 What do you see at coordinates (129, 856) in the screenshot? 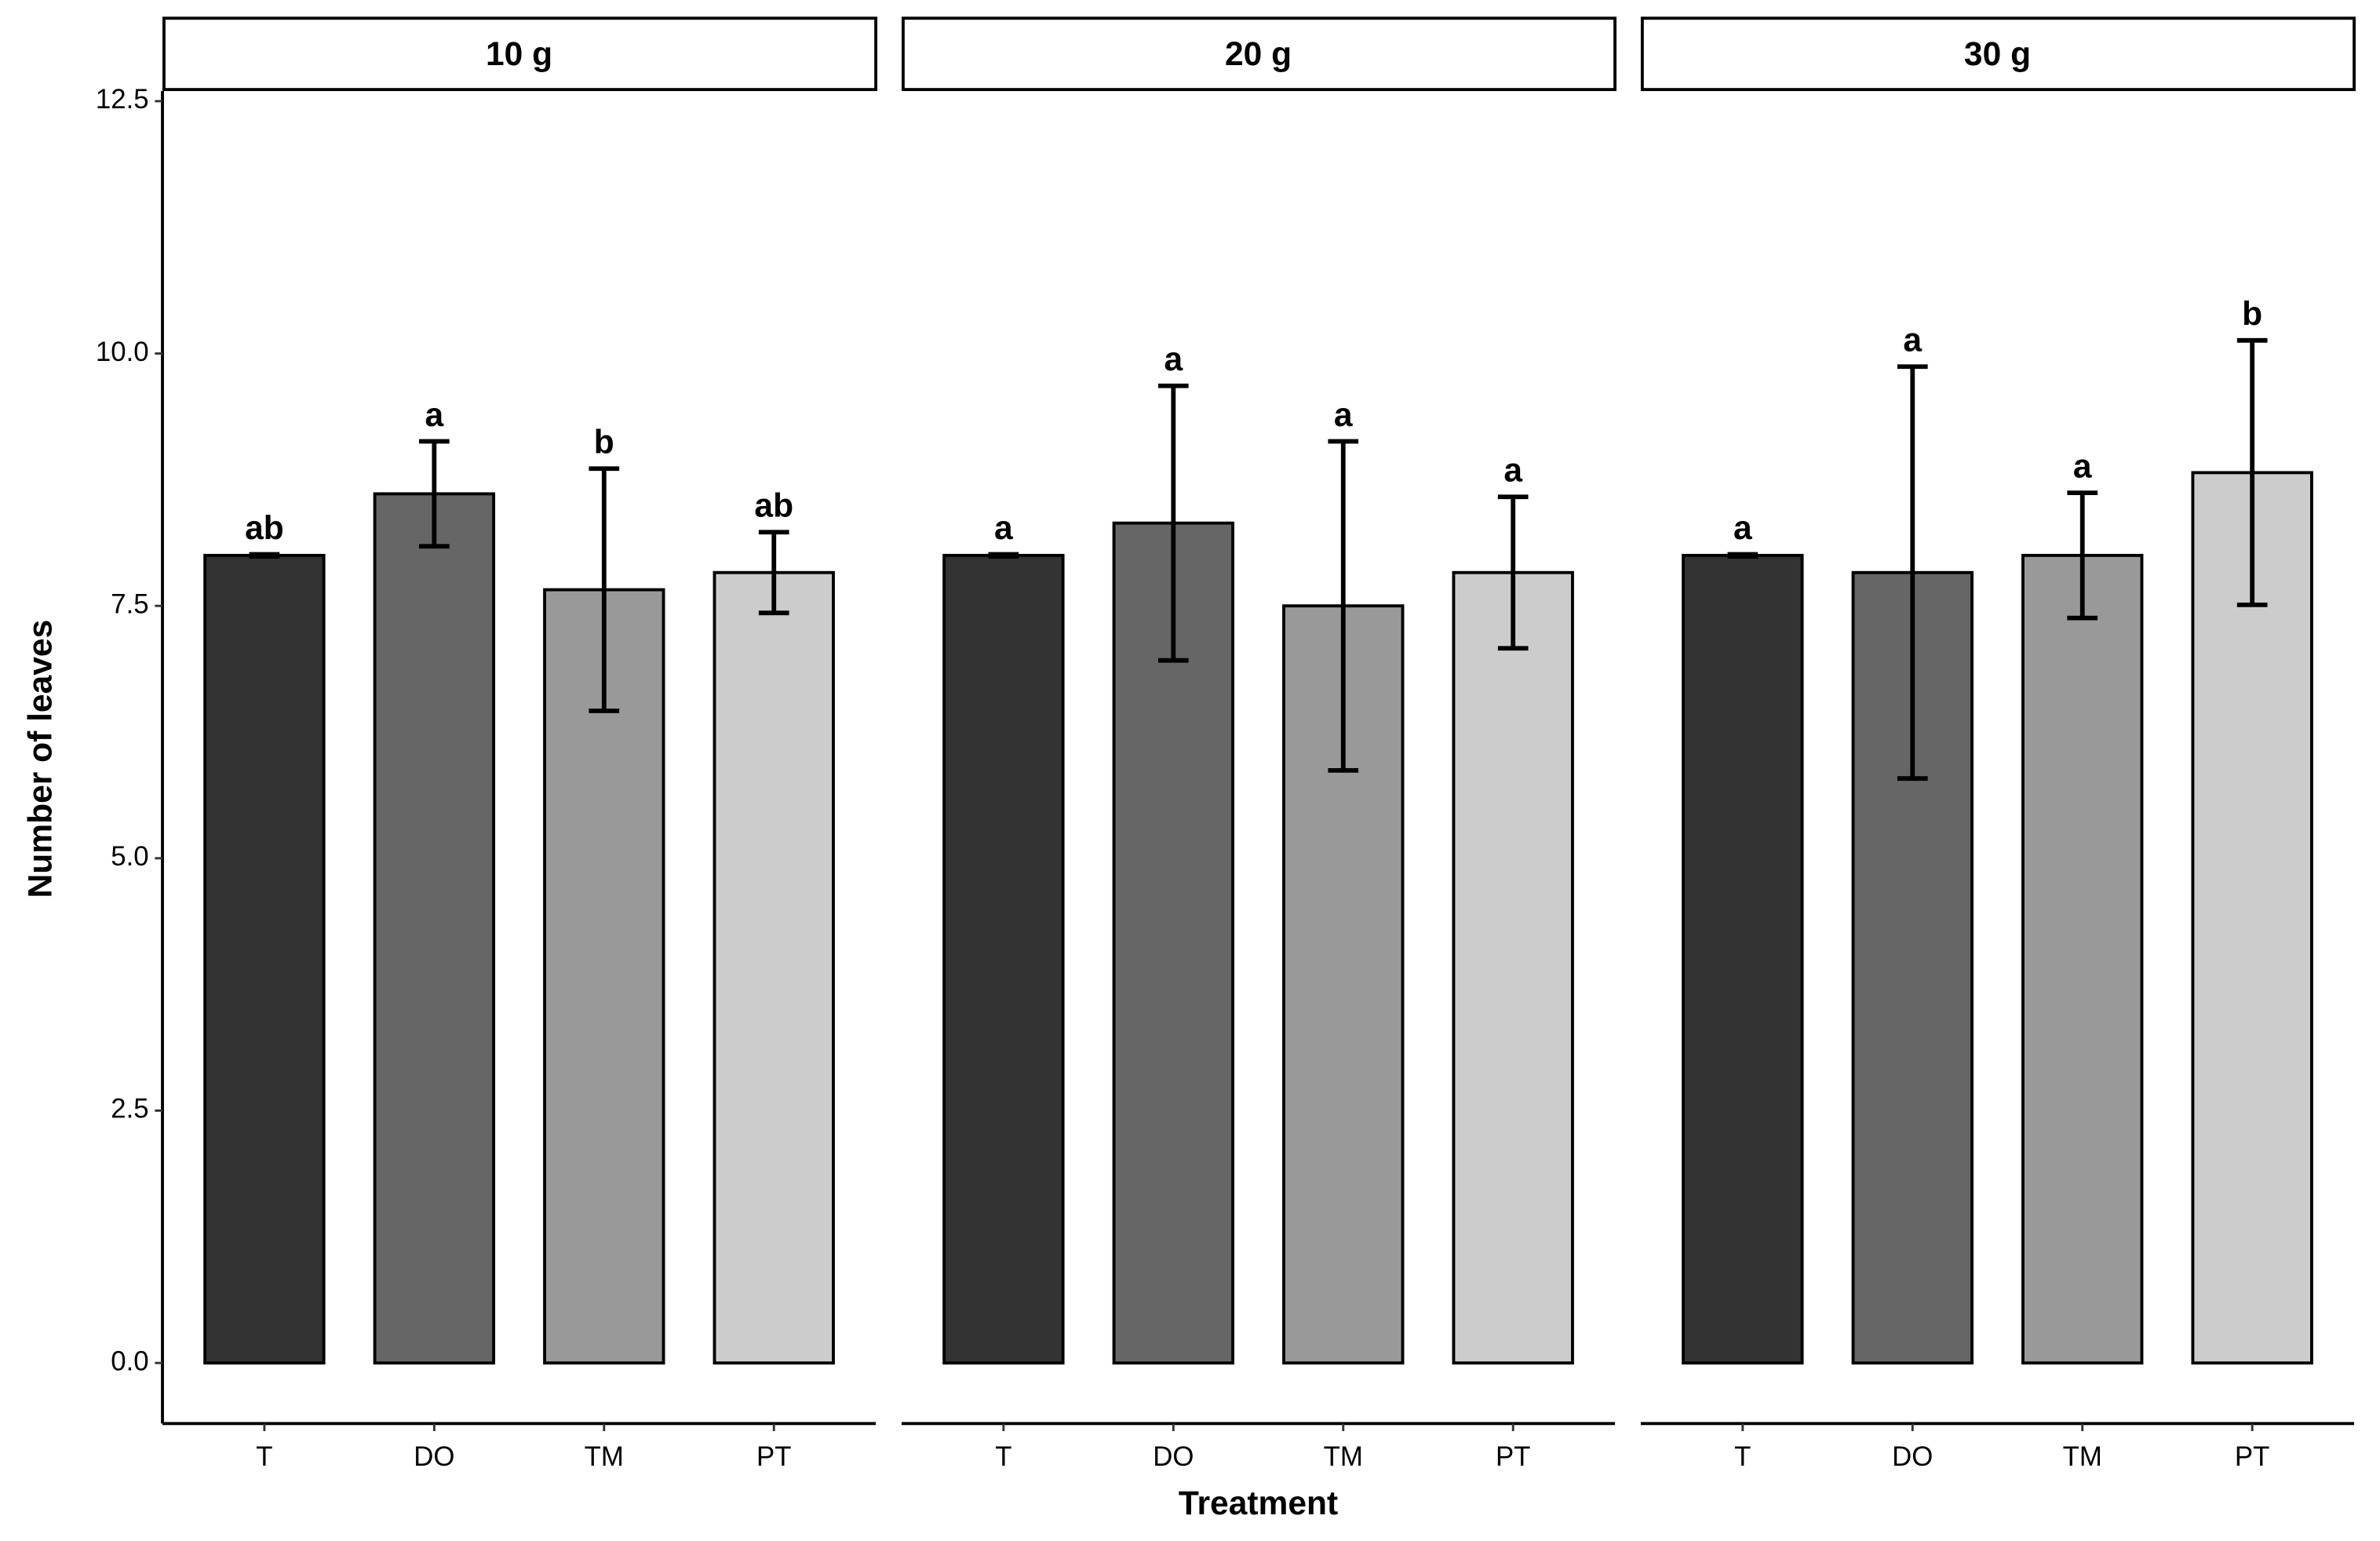
I see `y-tick-label: 5.0` at bounding box center [129, 856].